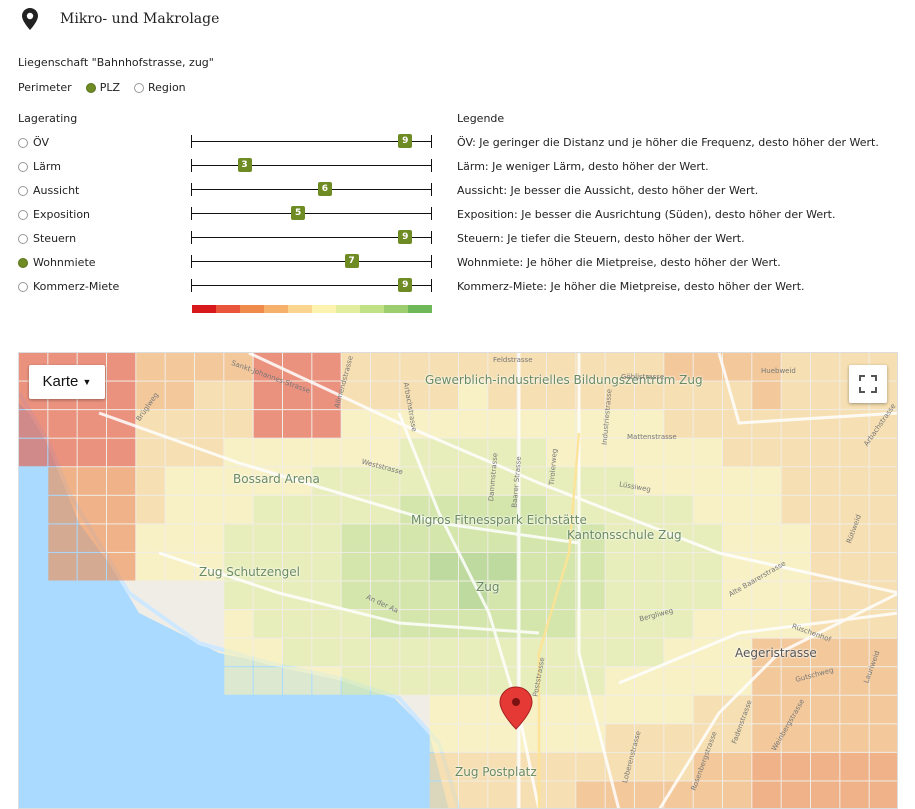  Describe the element at coordinates (109, 87) in the screenshot. I see `perimeter-option-plz: PLZ` at that location.